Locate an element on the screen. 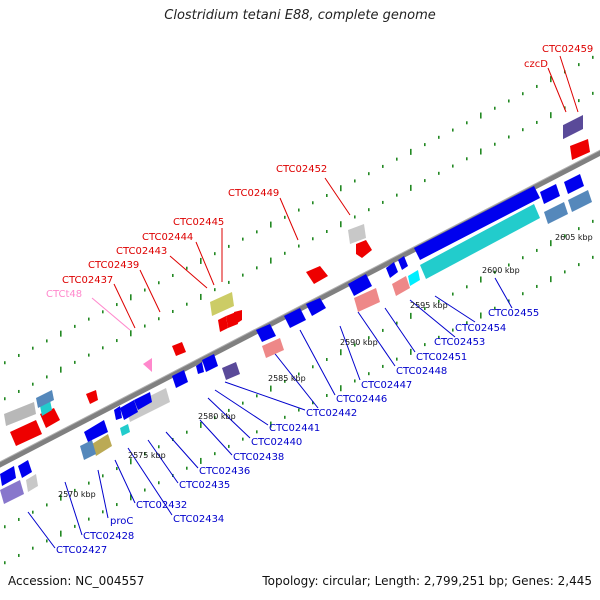 This screenshot has width=600, height=600. gene-ctc02453 is located at coordinates (414, 278).